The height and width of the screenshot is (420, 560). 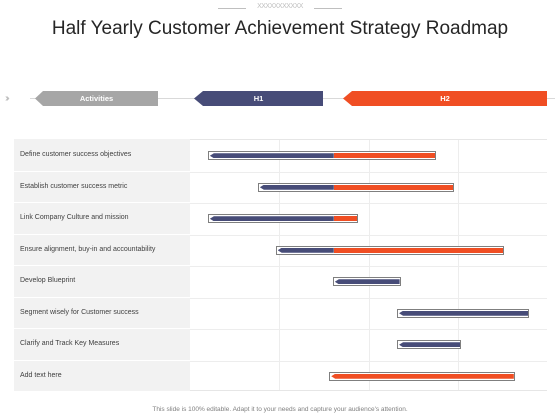 What do you see at coordinates (74, 186) in the screenshot?
I see `activity-label: Establish customer success metric` at bounding box center [74, 186].